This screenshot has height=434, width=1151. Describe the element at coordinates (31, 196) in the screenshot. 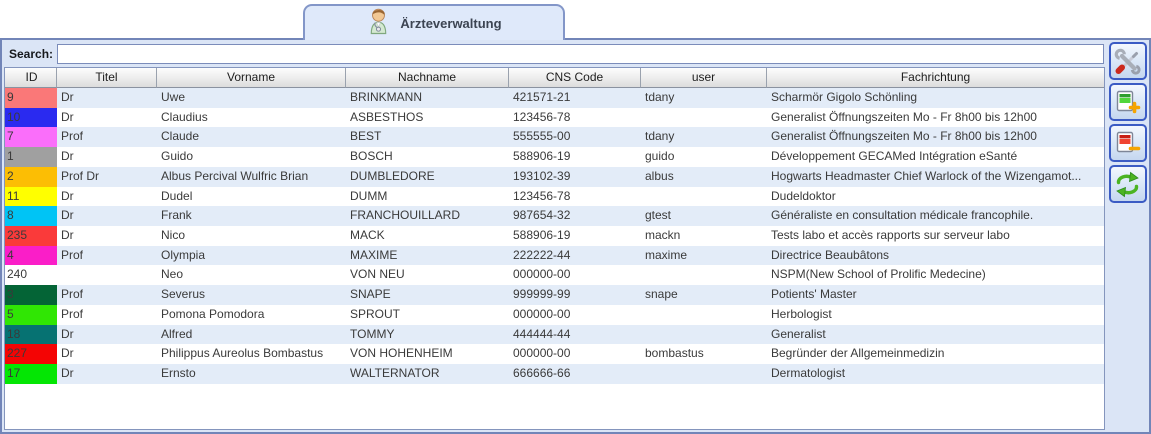

I see `cell-id: 11` at that location.